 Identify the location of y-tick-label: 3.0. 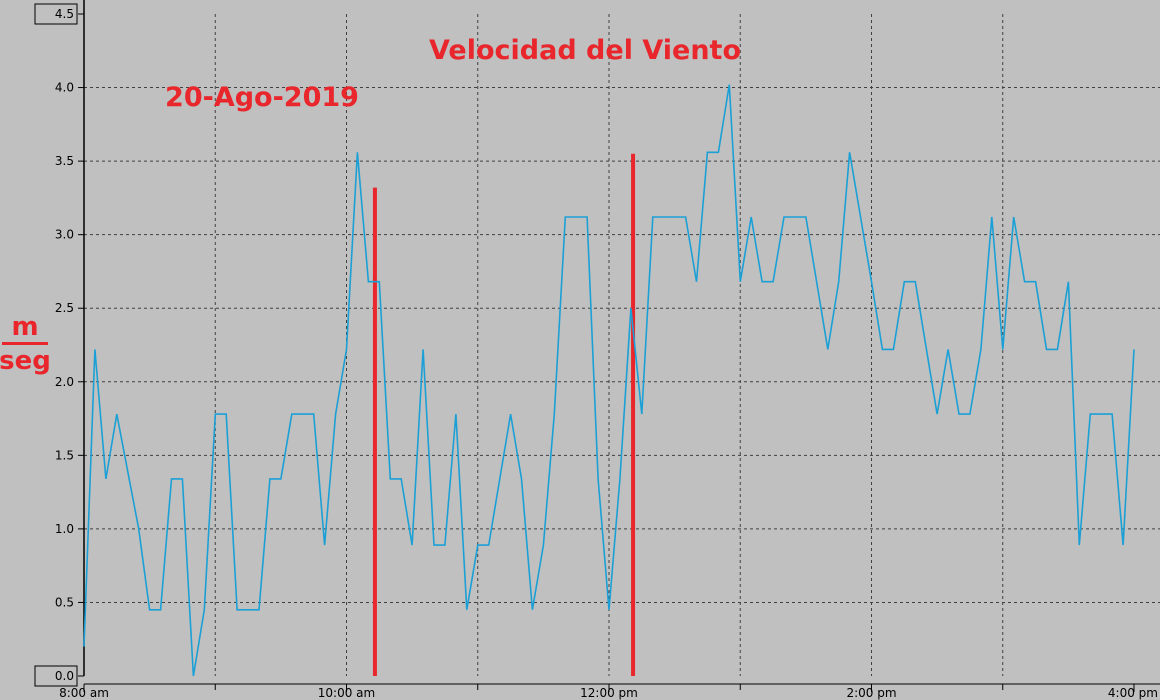
(64, 235).